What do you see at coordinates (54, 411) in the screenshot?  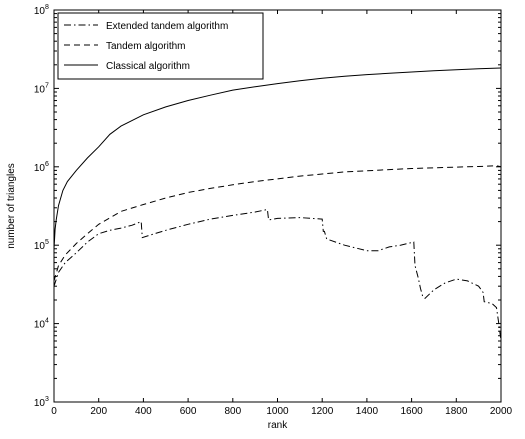 I see `x-tick-label: 0` at bounding box center [54, 411].